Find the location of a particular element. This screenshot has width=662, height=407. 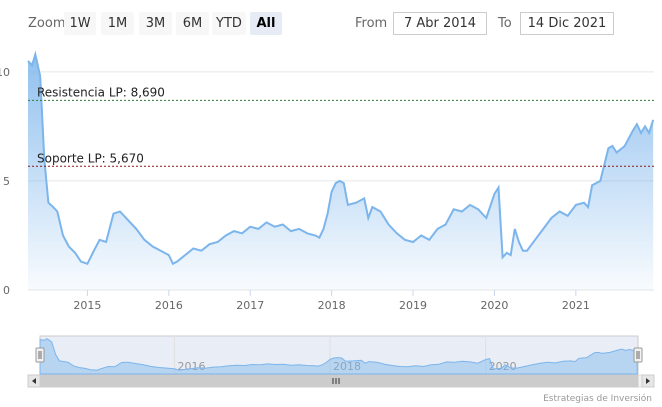

support-label: Soporte LP: 5,670 is located at coordinates (90, 158).